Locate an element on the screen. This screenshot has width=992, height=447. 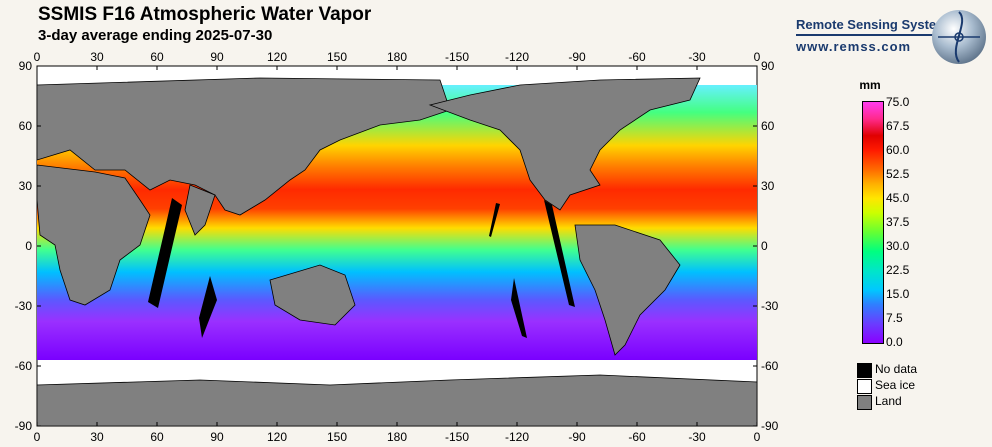
sea-ice-swatch is located at coordinates (864, 386).